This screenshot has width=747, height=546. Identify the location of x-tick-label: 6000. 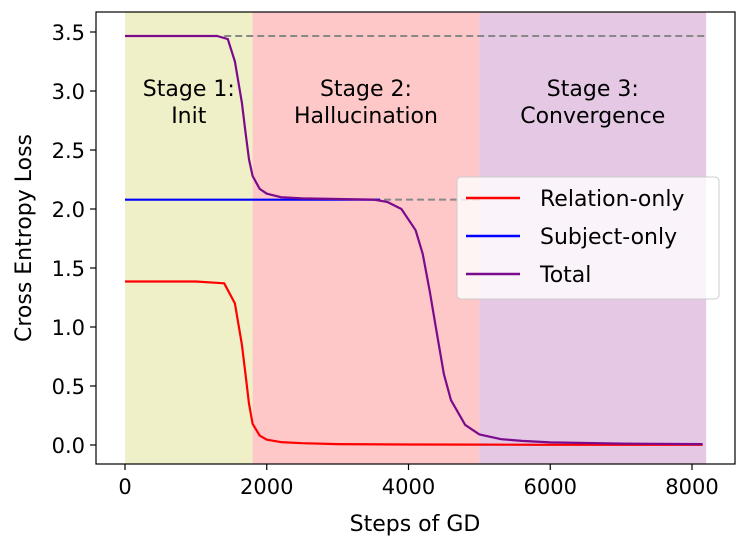
(550, 487).